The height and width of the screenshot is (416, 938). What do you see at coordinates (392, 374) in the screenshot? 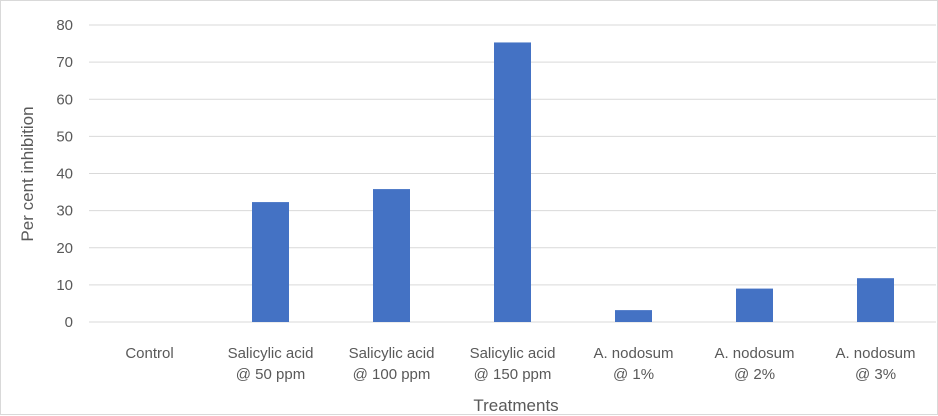
I see `x-tick-label: @ 100 ppm` at bounding box center [392, 374].